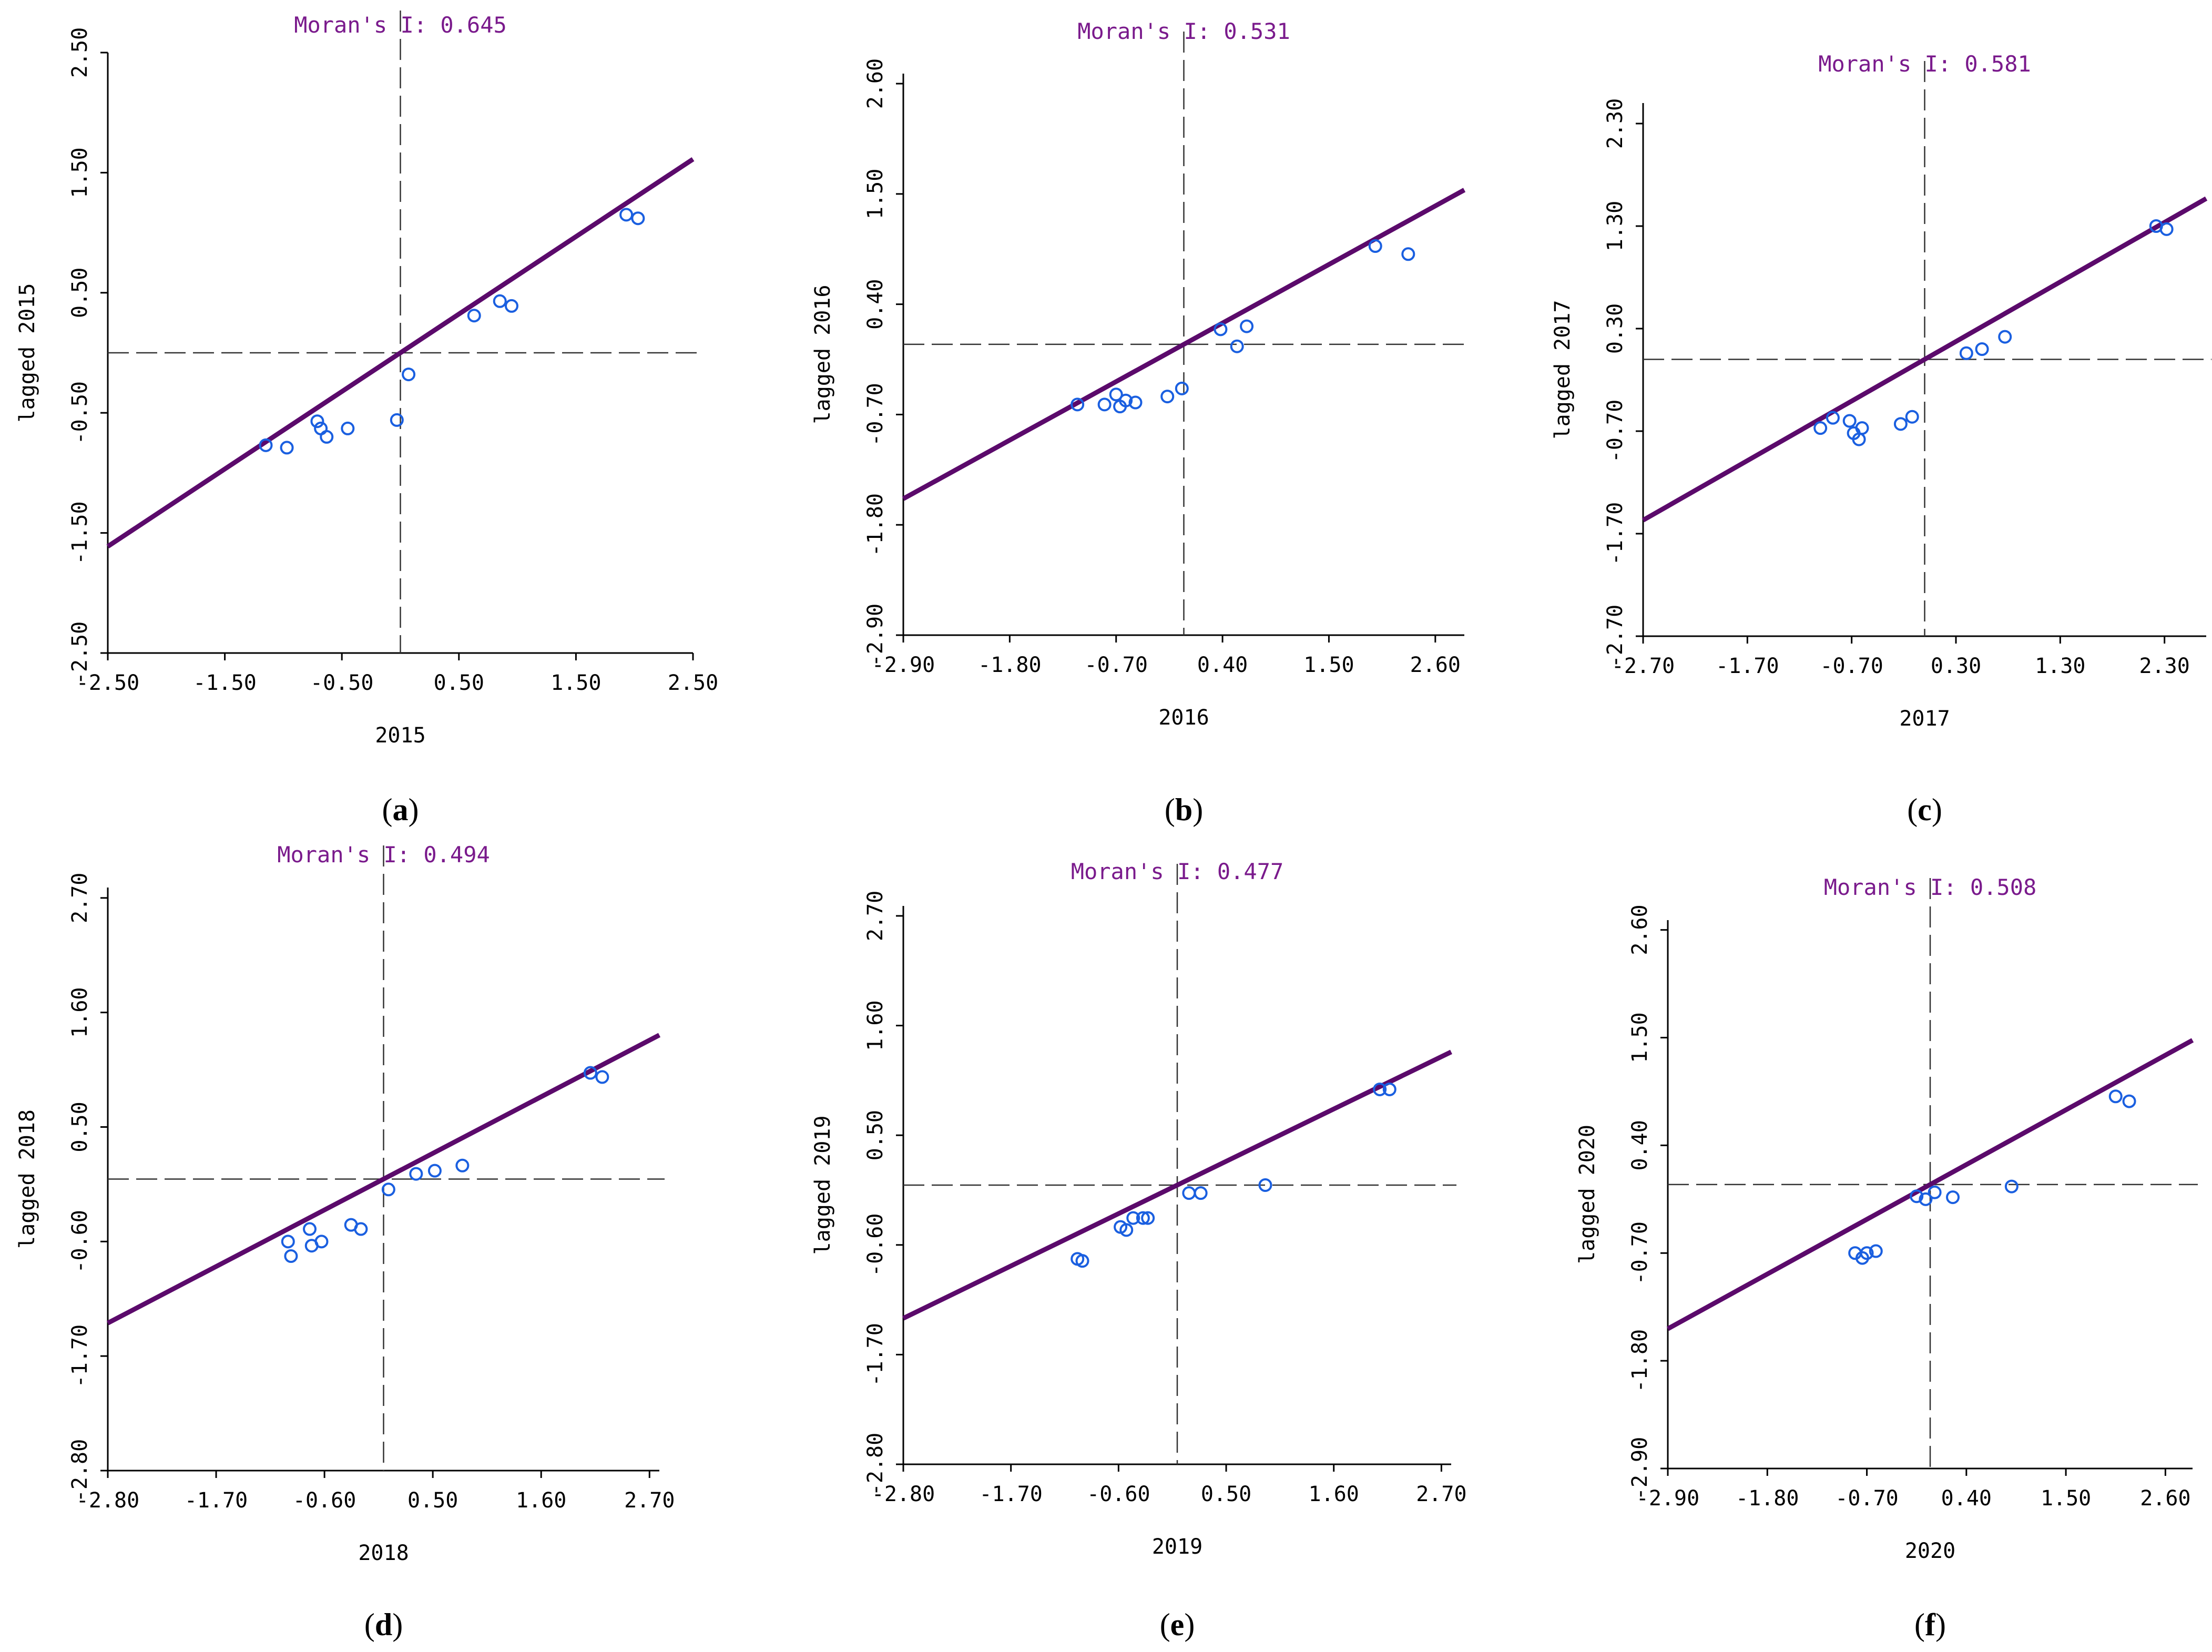 The width and height of the screenshot is (2212, 1652). What do you see at coordinates (80, 412) in the screenshot?
I see `y-tick-label: -0.50` at bounding box center [80, 412].